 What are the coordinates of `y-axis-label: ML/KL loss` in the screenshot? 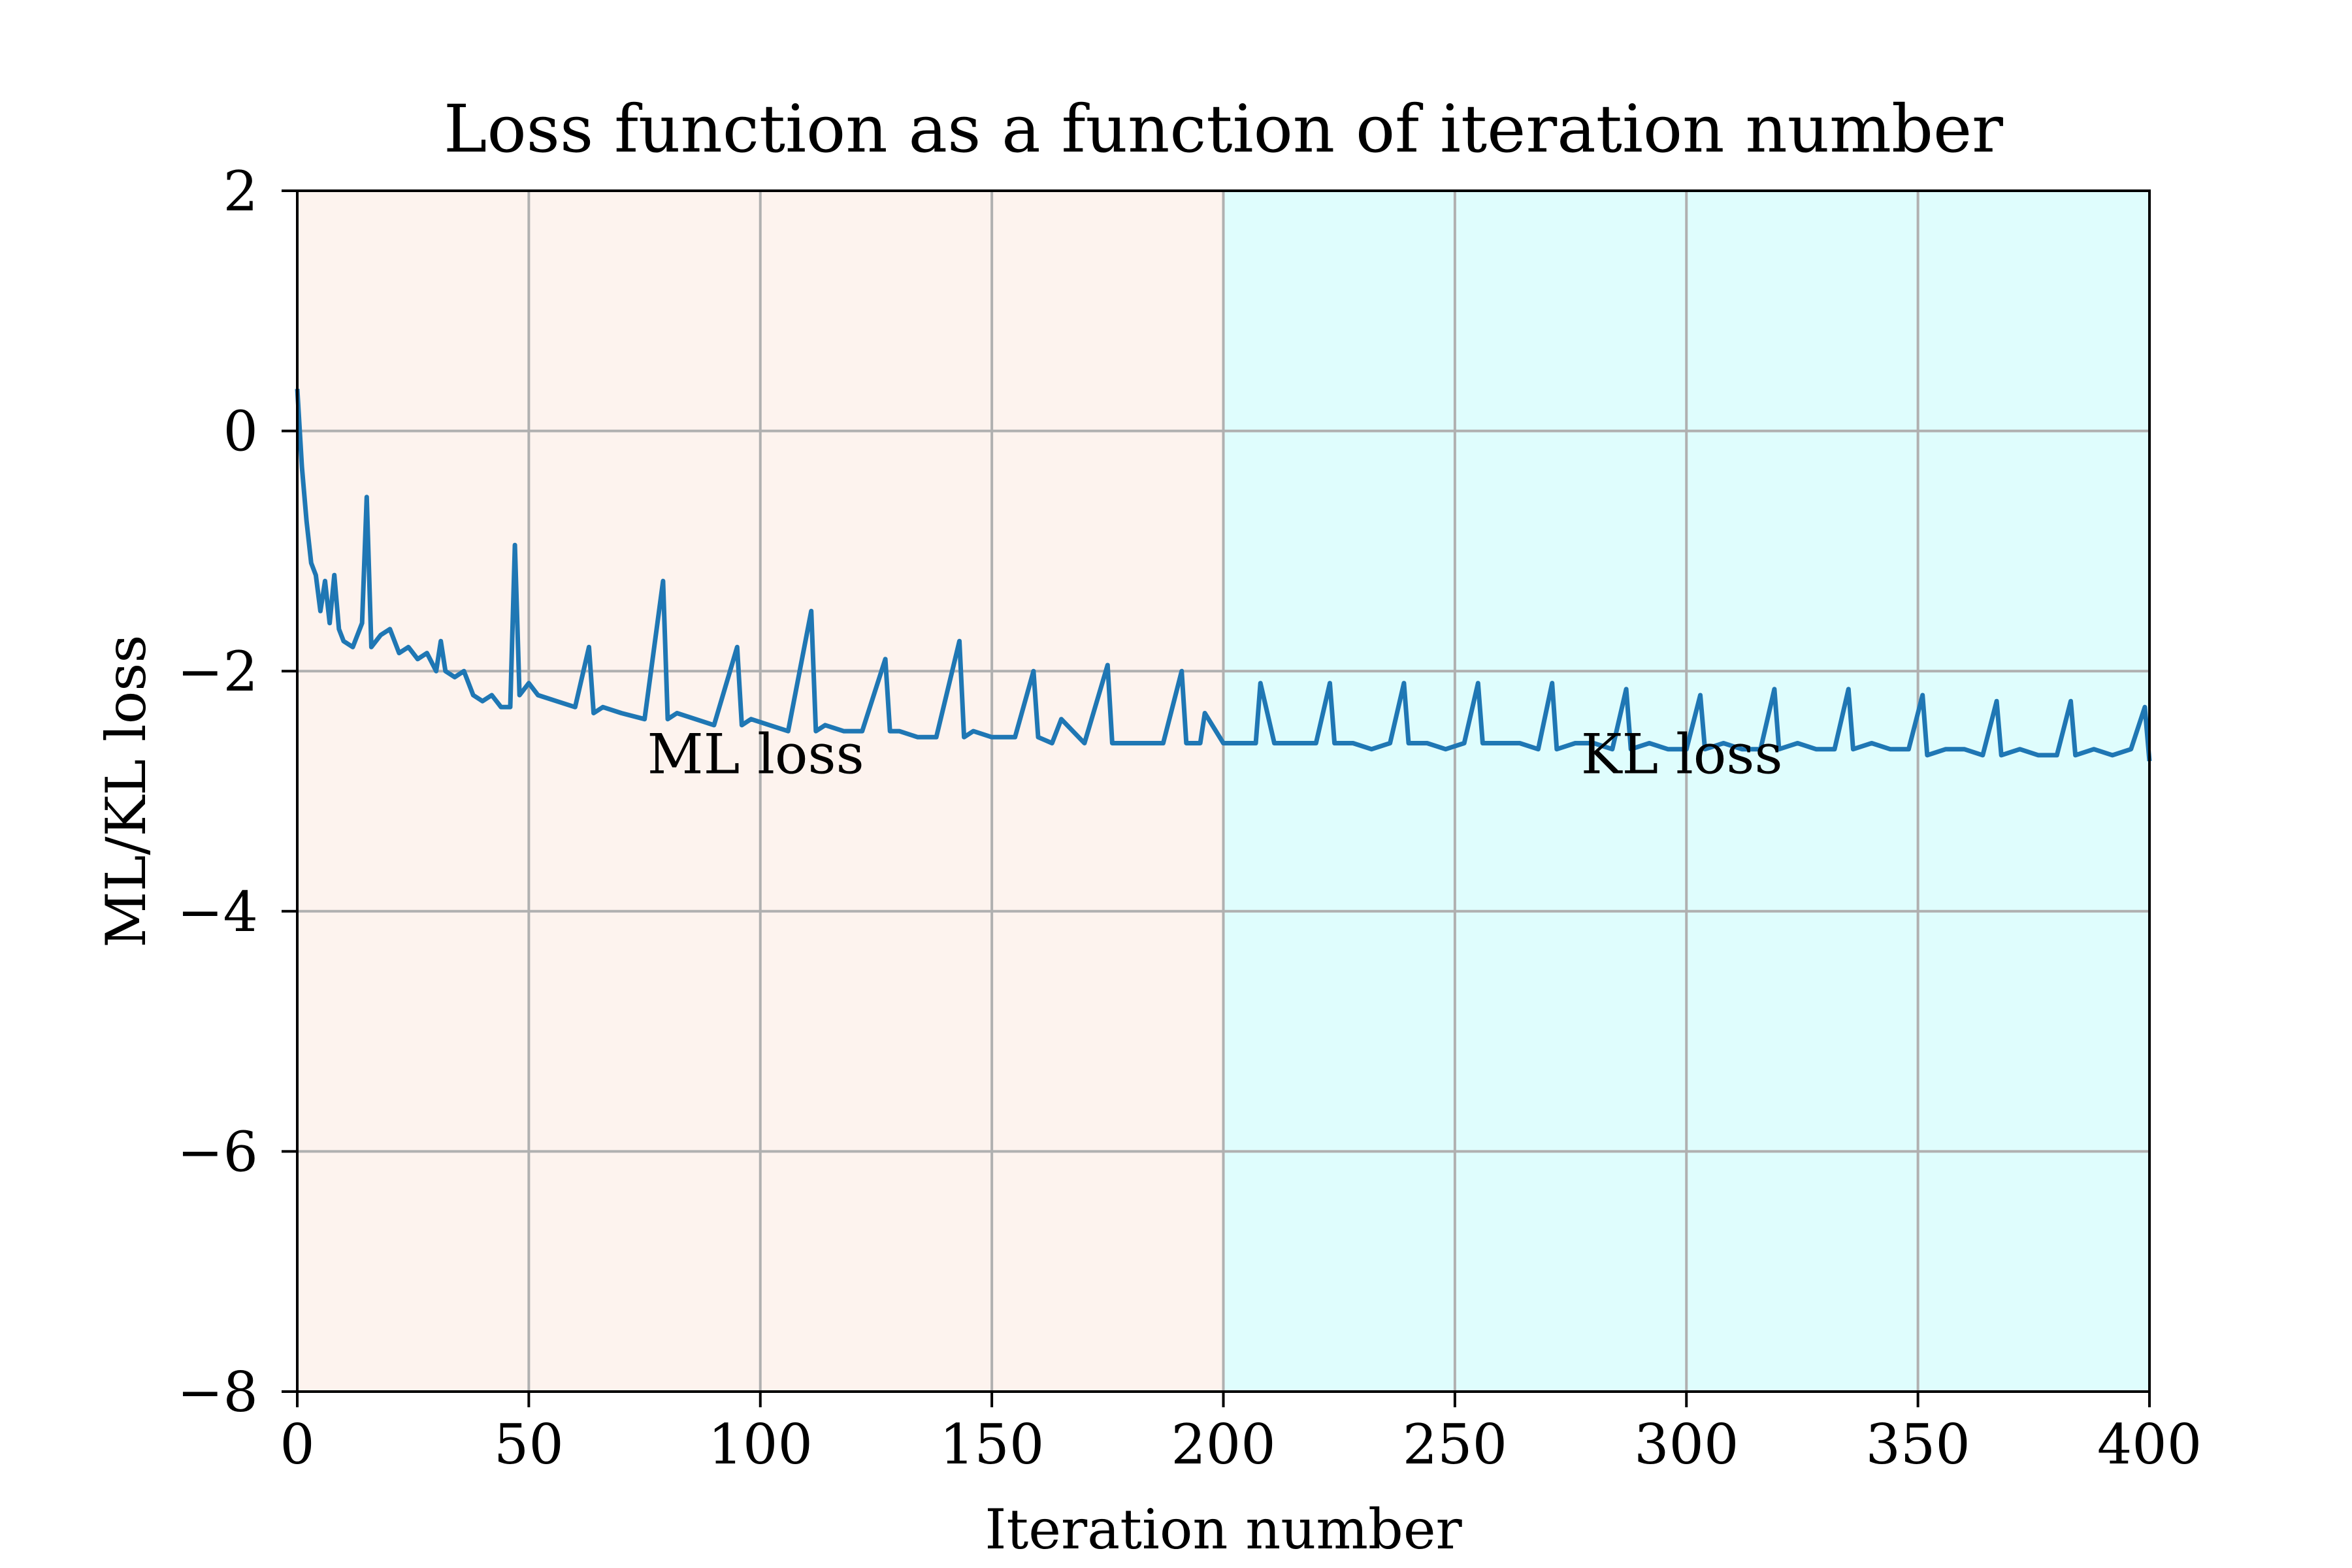 It's located at (126, 791).